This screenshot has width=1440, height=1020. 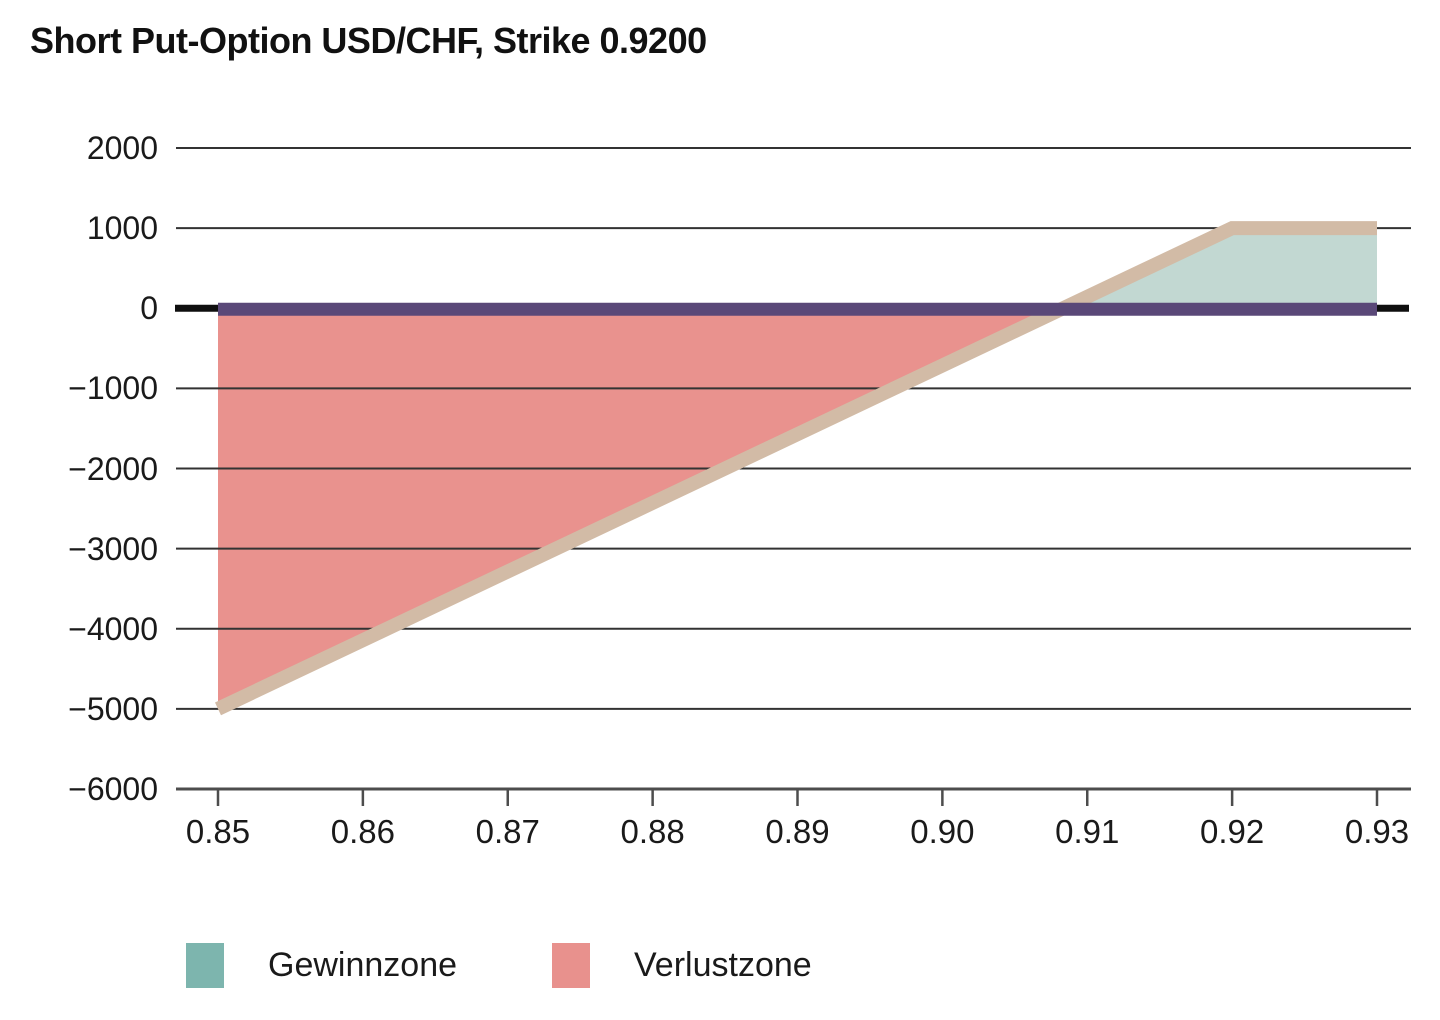 What do you see at coordinates (1232, 831) in the screenshot?
I see `x-tick-label: 0.92` at bounding box center [1232, 831].